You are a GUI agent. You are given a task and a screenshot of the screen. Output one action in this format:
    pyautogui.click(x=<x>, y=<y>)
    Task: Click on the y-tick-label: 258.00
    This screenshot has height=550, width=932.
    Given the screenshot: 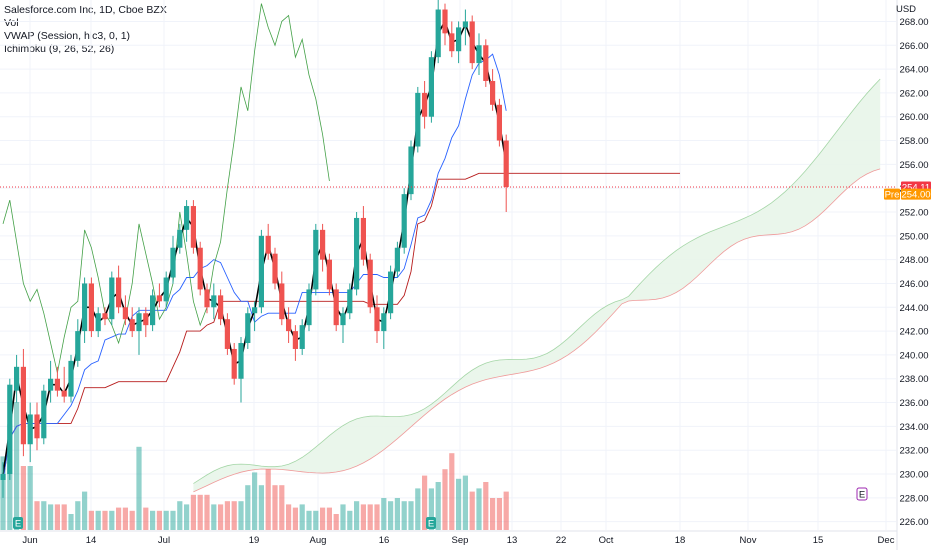 What is the action you would take?
    pyautogui.click(x=913, y=141)
    